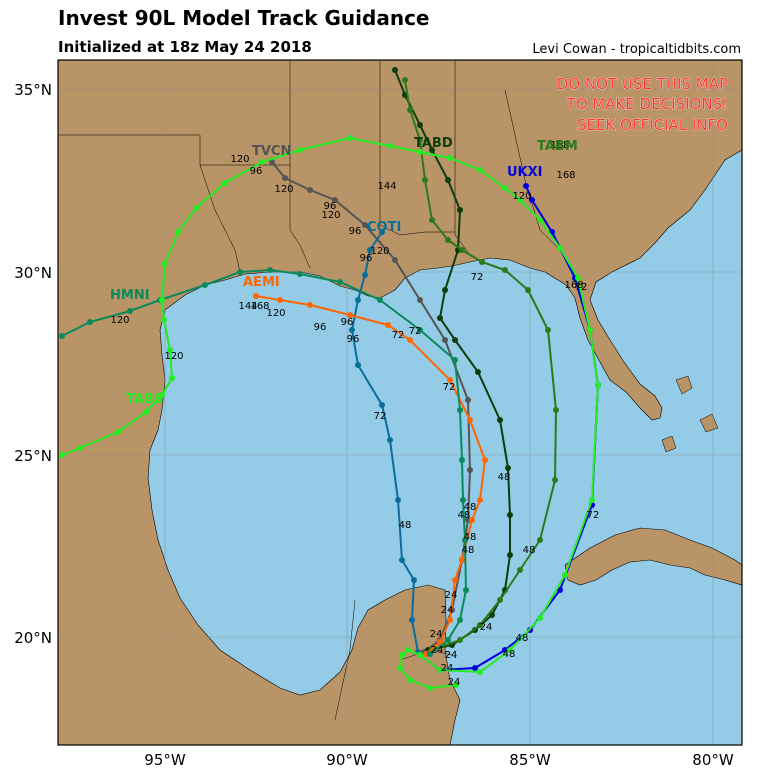 This screenshot has height=768, width=768. I want to click on lon-label-80: 80°W, so click(713, 759).